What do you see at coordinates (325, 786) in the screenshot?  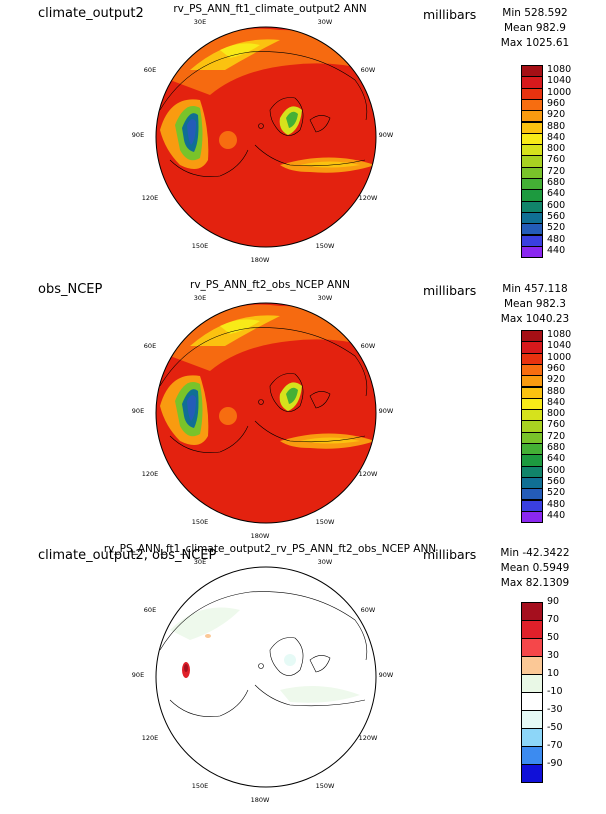 I see `longitude-label: 150W` at bounding box center [325, 786].